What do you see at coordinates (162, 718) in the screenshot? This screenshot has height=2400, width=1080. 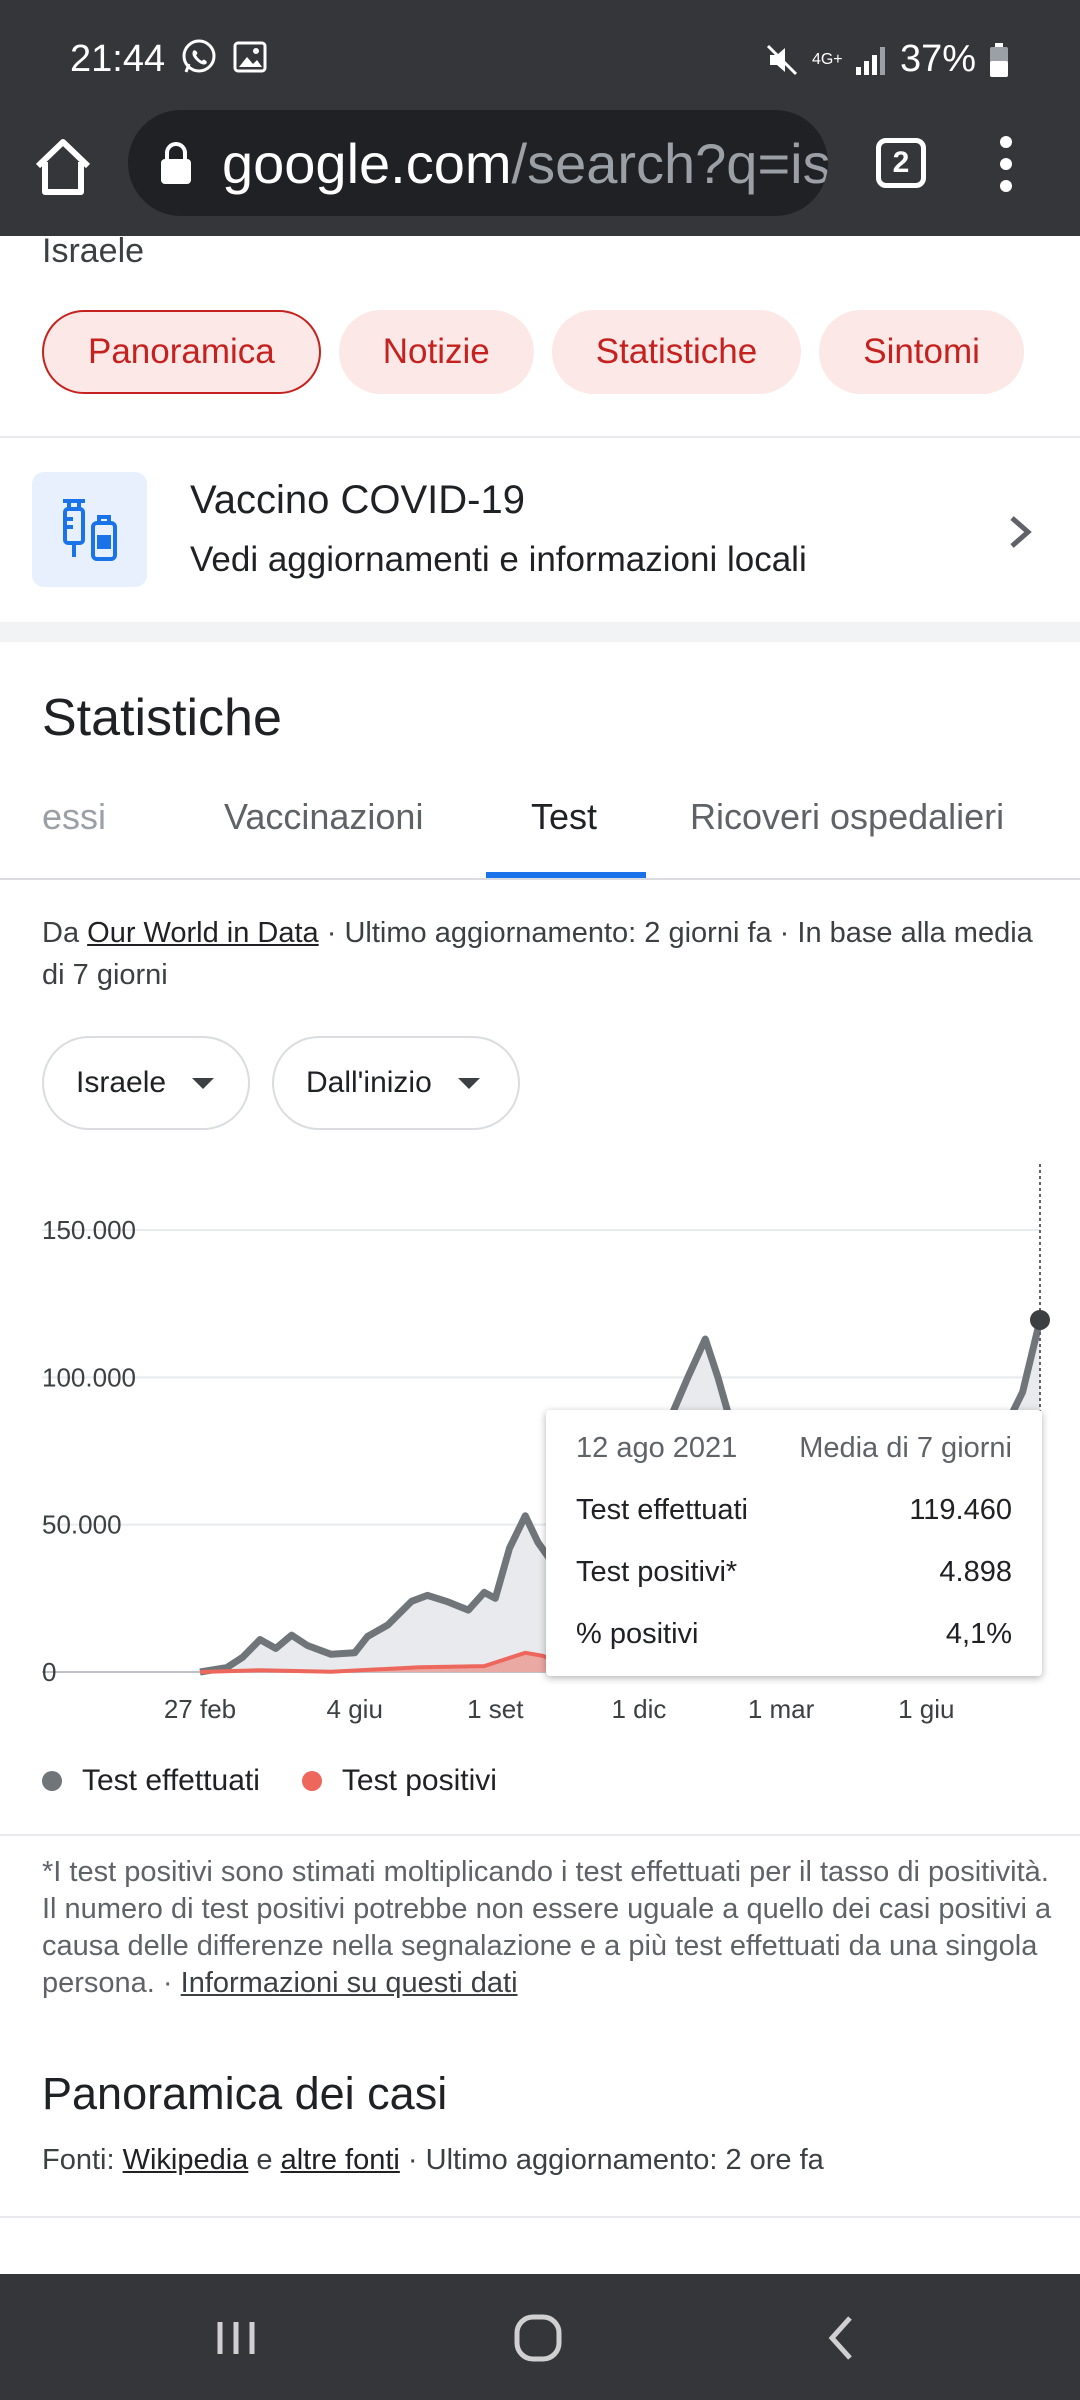 I see `stats-title: Statistiche` at bounding box center [162, 718].